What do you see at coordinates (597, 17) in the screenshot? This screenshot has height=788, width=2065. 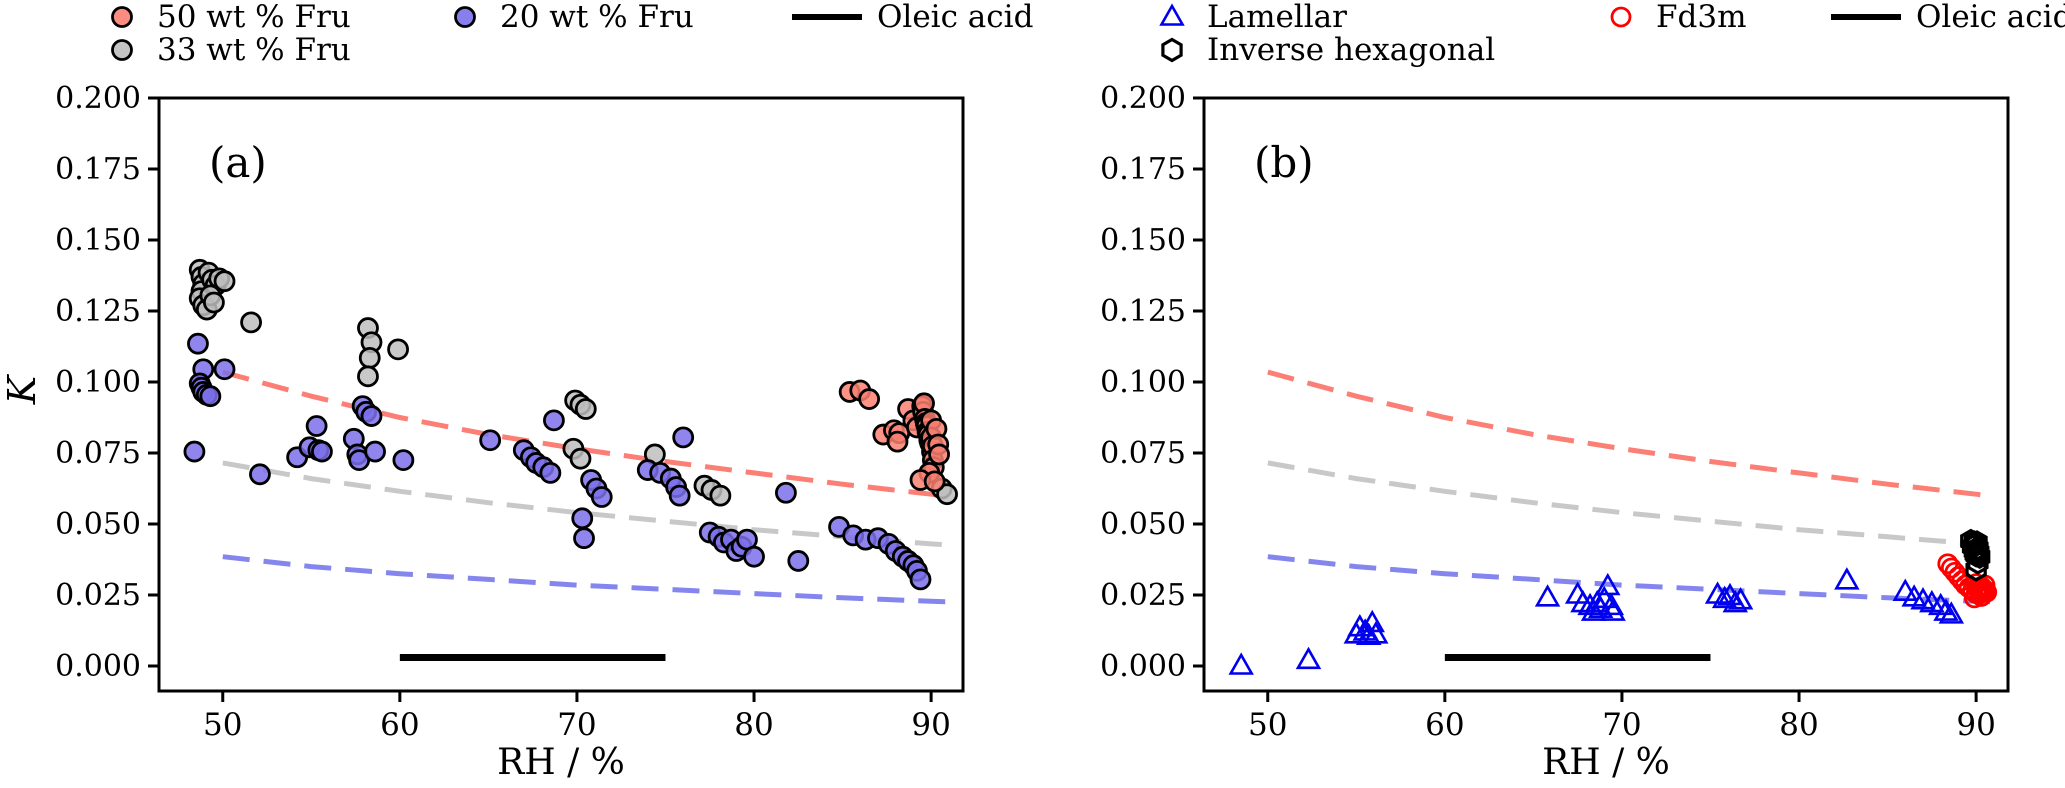 I see `legend-label-20wt-fru: 20 wt % Fru` at bounding box center [597, 17].